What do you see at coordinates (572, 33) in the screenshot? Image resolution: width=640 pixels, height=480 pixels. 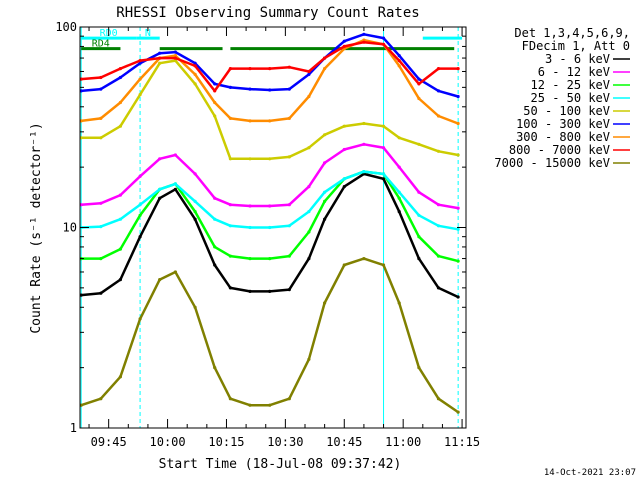 I see `legend-header-line-1: Det 1,3,4,5,6,9,` at bounding box center [572, 33].